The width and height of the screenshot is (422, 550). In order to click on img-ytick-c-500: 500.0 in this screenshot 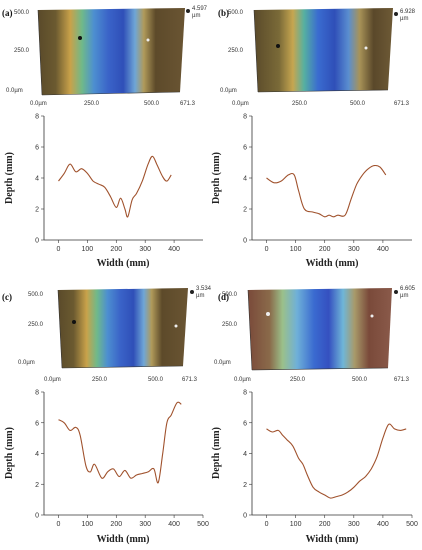, I will do `click(36, 295)`.